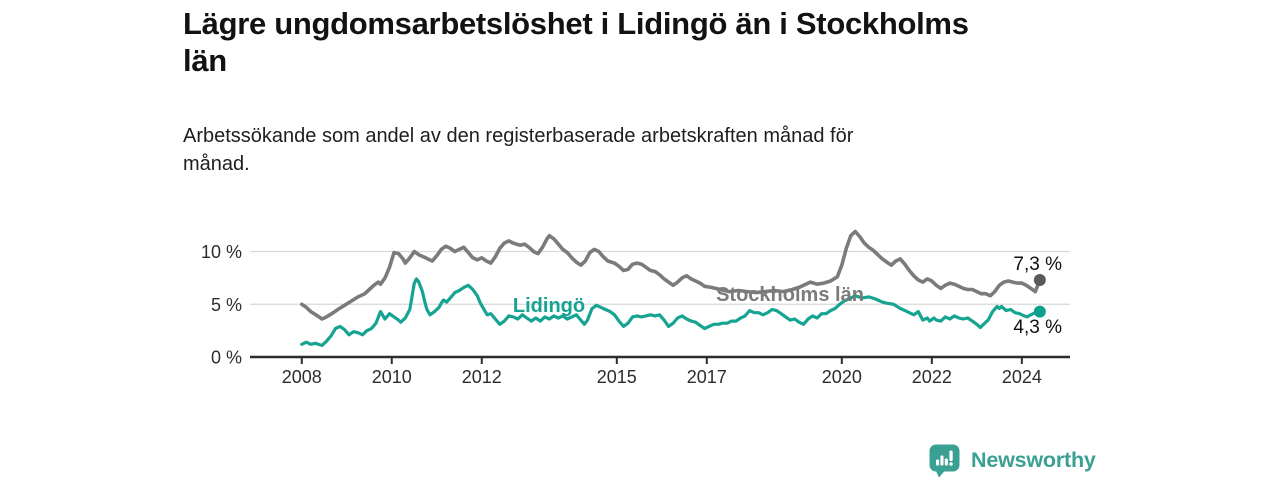 The height and width of the screenshot is (480, 1280). Describe the element at coordinates (205, 60) in the screenshot. I see `chart-title-line-2: län` at that location.